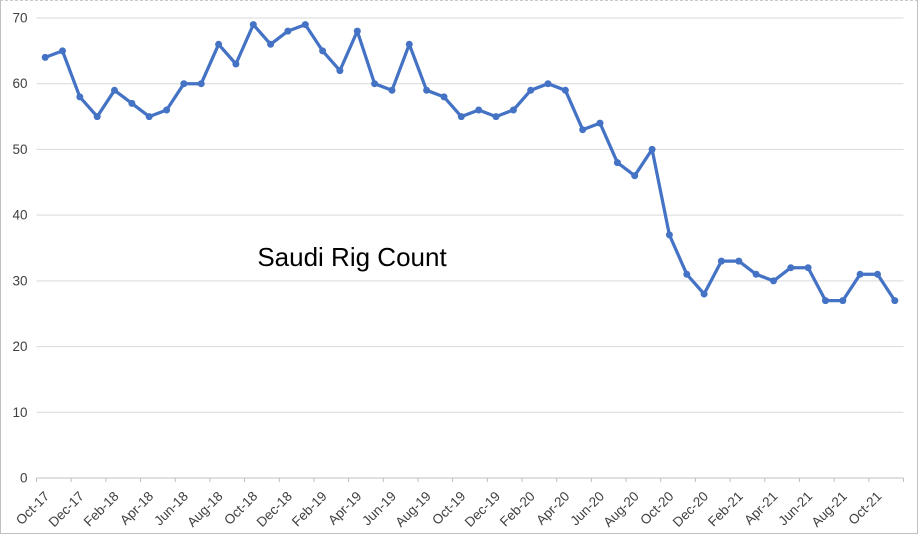 The image size is (918, 534). Describe the element at coordinates (32, 508) in the screenshot. I see `x-tick-label: Oct-17` at that location.